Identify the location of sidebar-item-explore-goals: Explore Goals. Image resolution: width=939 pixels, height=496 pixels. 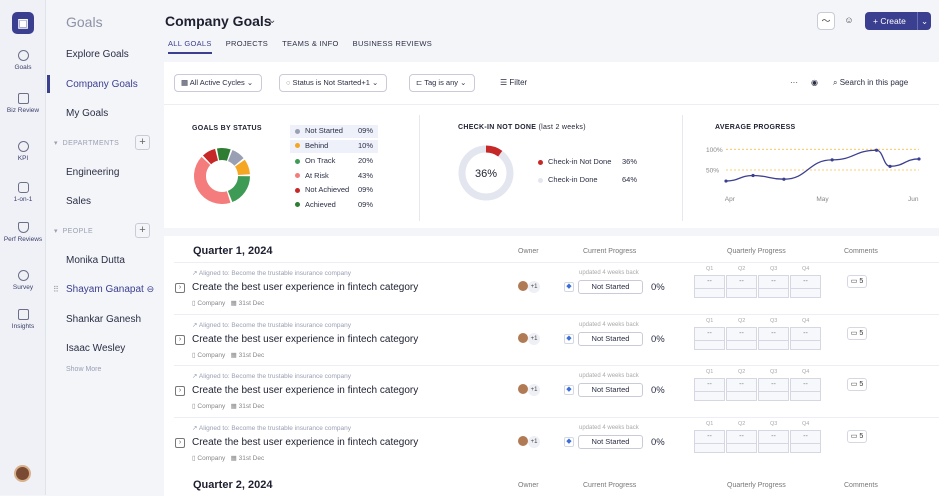
(97, 54).